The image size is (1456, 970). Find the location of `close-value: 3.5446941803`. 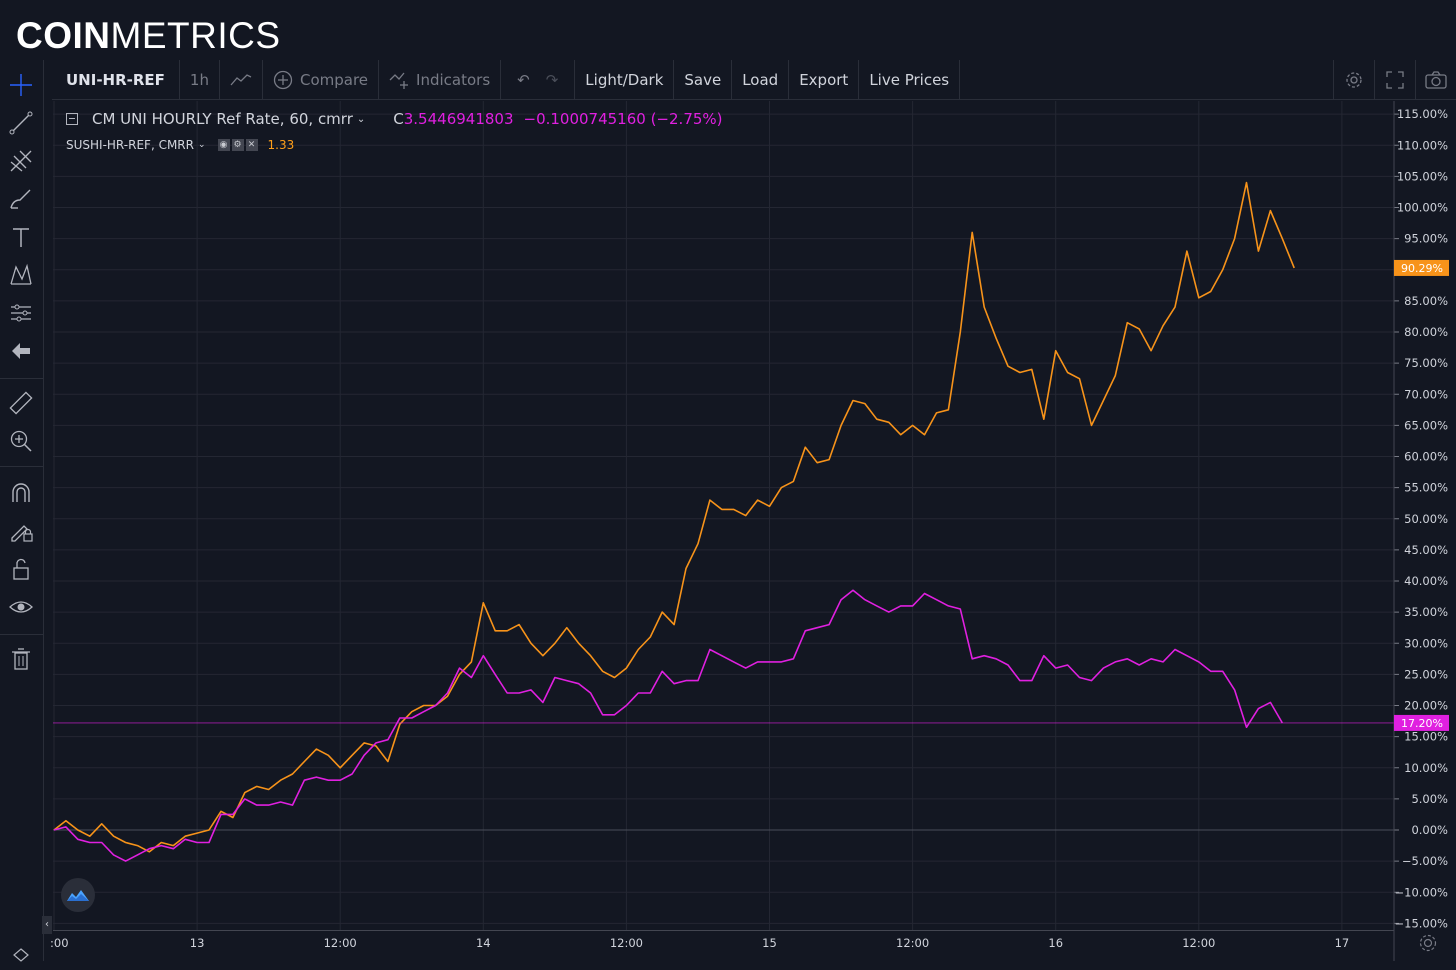

close-value: 3.5446941803 is located at coordinates (458, 119).